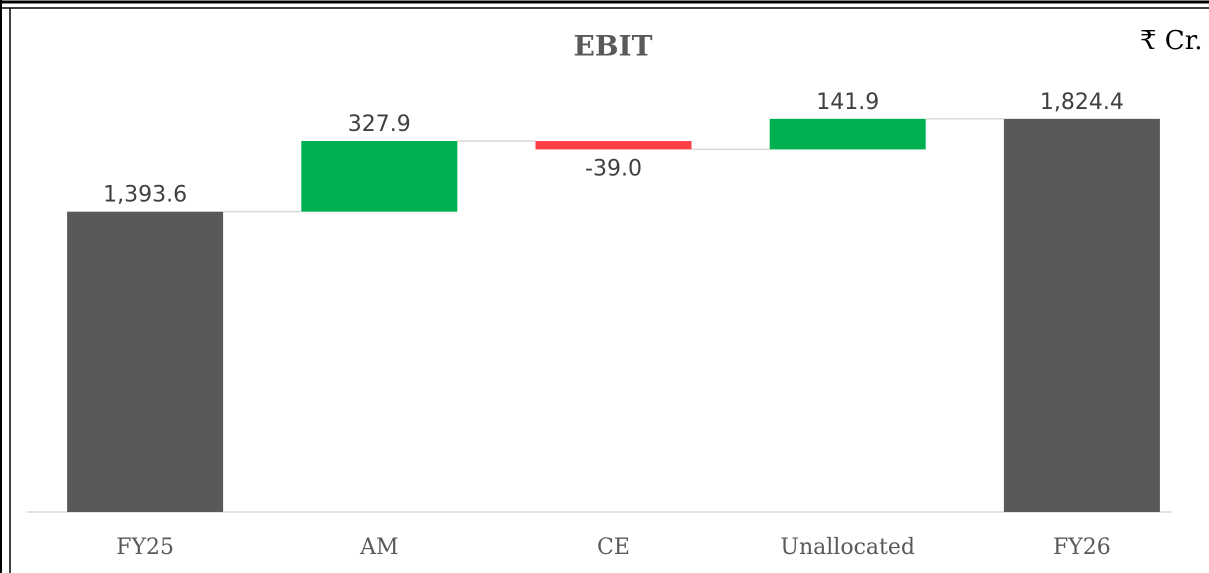 This screenshot has width=1209, height=573. Describe the element at coordinates (1082, 547) in the screenshot. I see `x-tick-label: FY26` at that location.